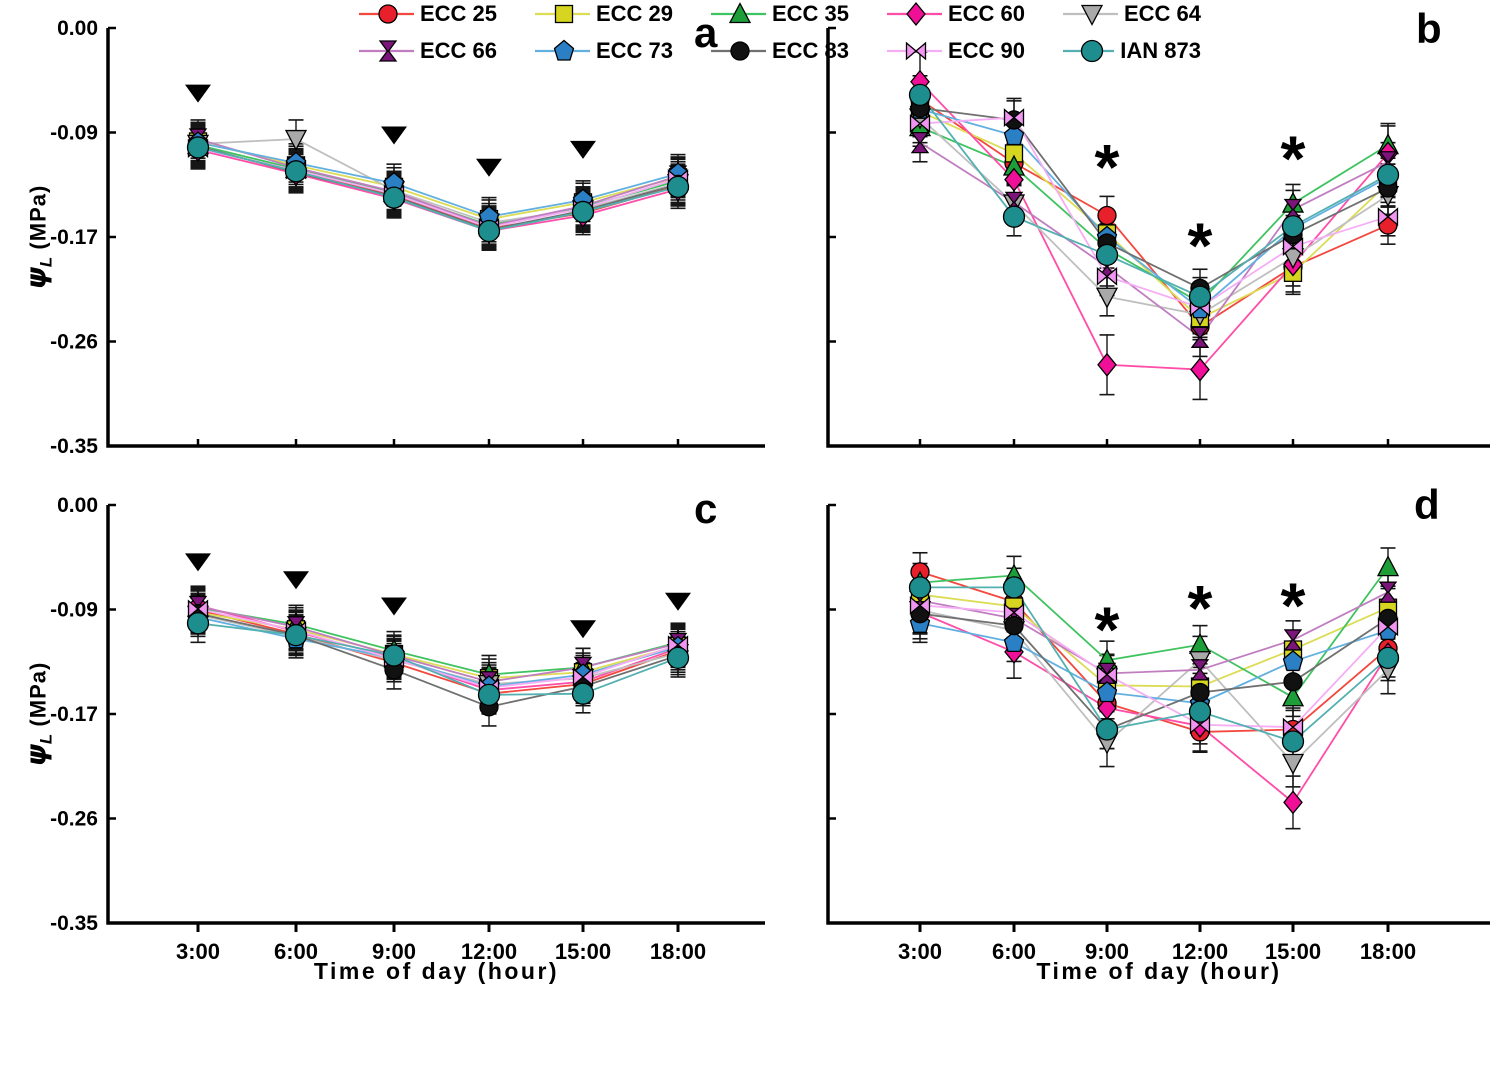 Image resolution: width=1502 pixels, height=1084 pixels. Describe the element at coordinates (458, 13) in the screenshot. I see `legend-label: ECC 25` at that location.